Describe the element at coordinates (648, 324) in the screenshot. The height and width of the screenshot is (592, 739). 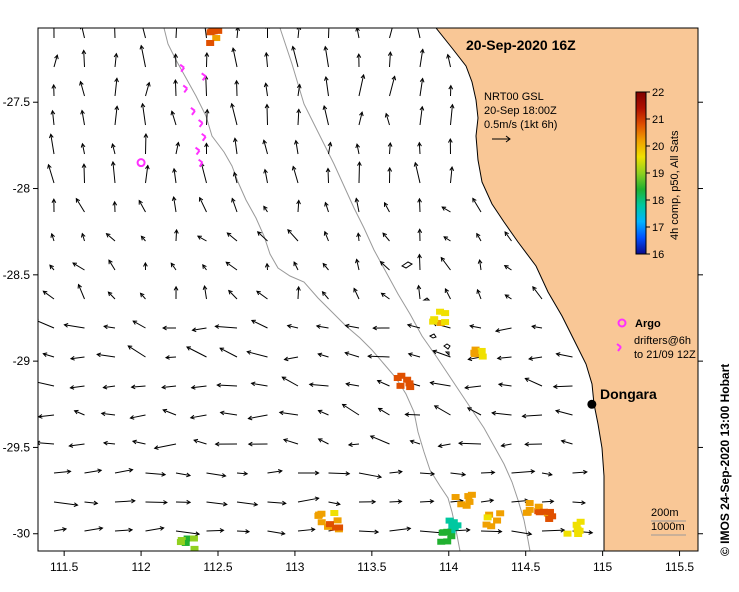
I see `argo-legend-label: Argo` at that location.